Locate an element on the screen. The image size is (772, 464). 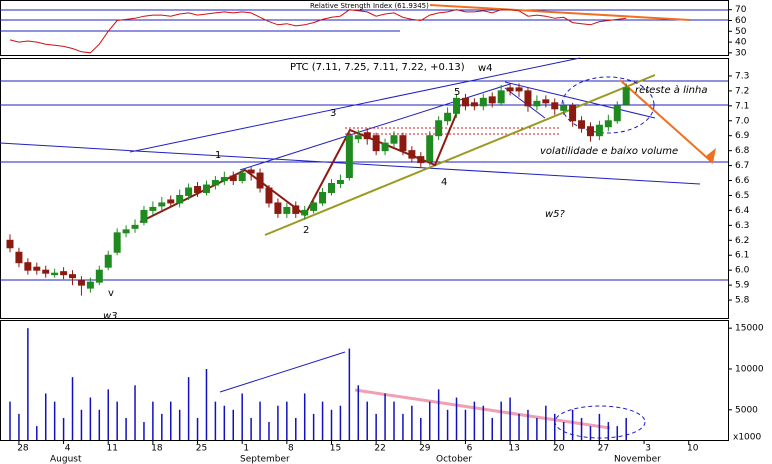
annotation: v is located at coordinates (111, 293).